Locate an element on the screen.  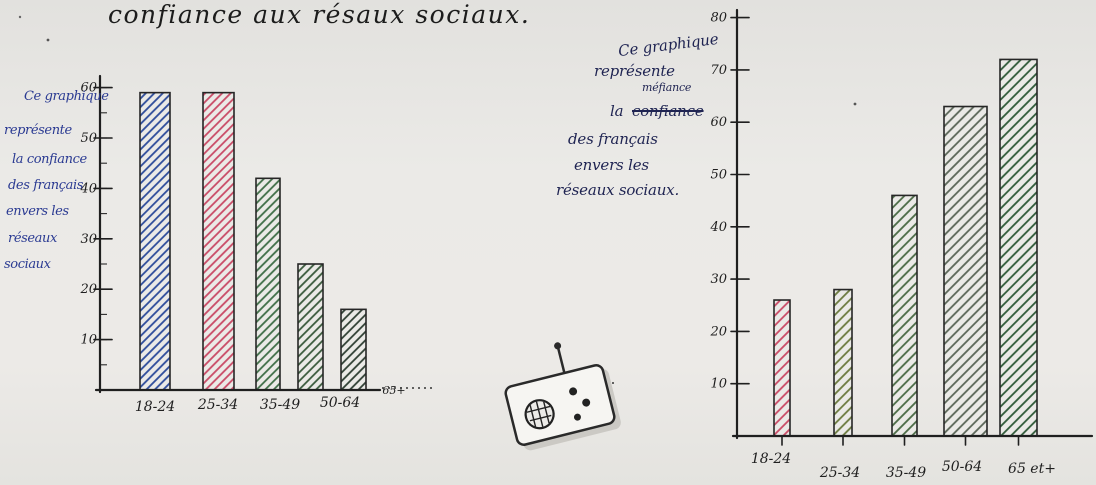
radio-body is located at coordinates (560, 405).